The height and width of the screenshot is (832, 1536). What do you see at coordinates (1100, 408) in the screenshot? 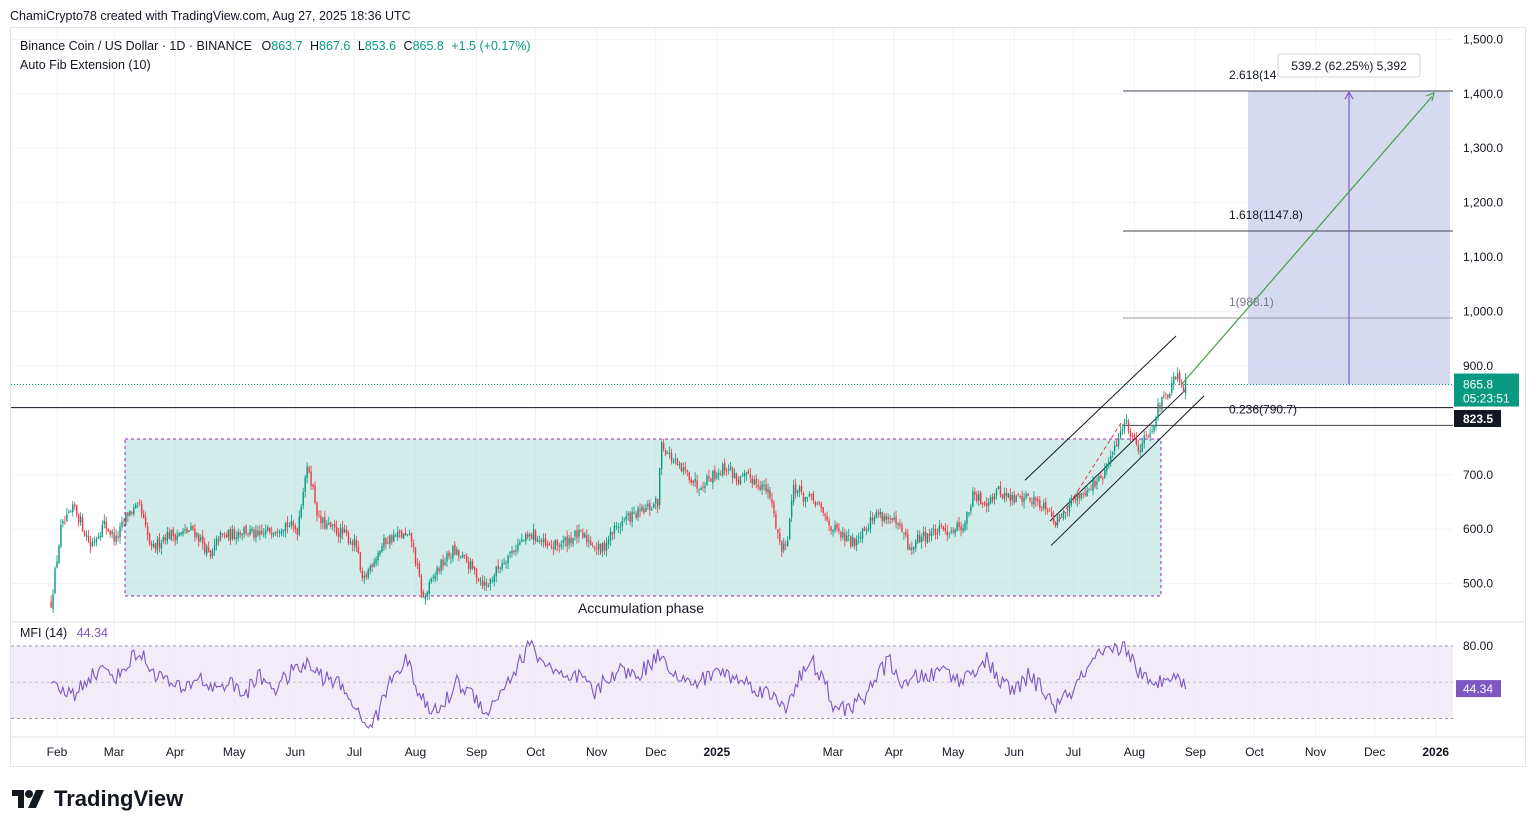
I see `channel-upper-line` at bounding box center [1100, 408].